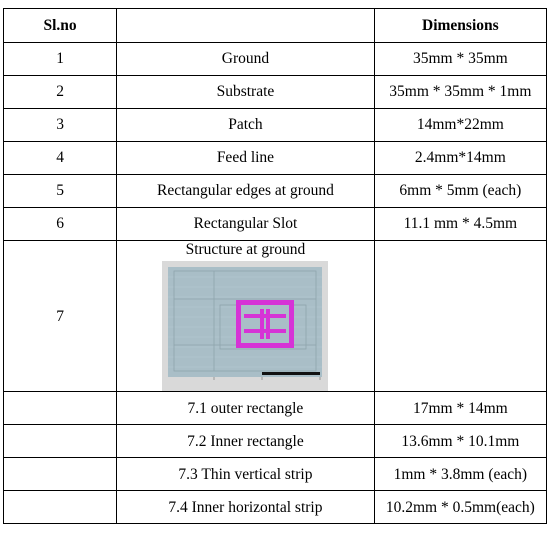  I want to click on row-dimension: 10.2mm * 0.5mm(each), so click(460, 507).